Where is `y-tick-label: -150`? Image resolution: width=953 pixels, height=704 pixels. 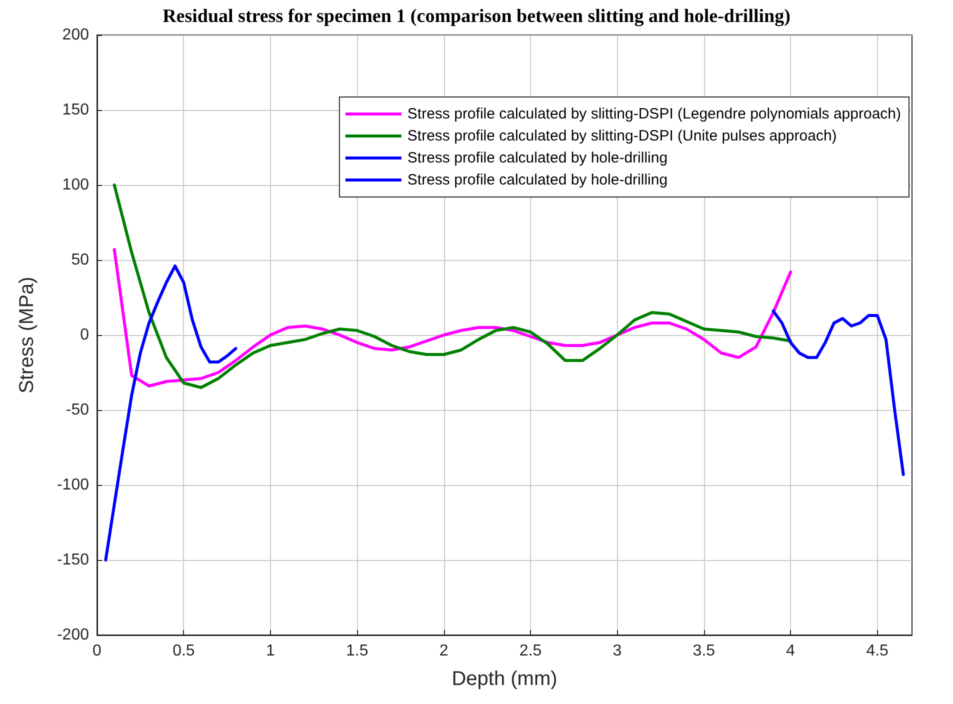 y-tick-label: -150 is located at coordinates (73, 560).